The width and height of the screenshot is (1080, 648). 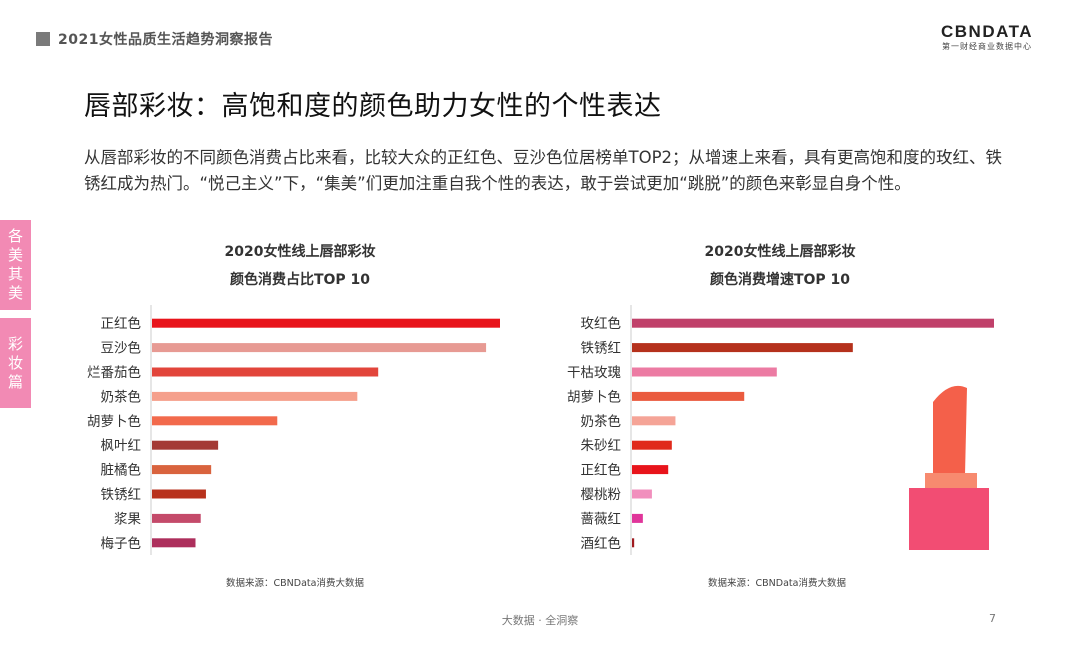 I want to click on cbndata-logo: CBNDATA 第一财经商业数据中心, so click(x=987, y=37).